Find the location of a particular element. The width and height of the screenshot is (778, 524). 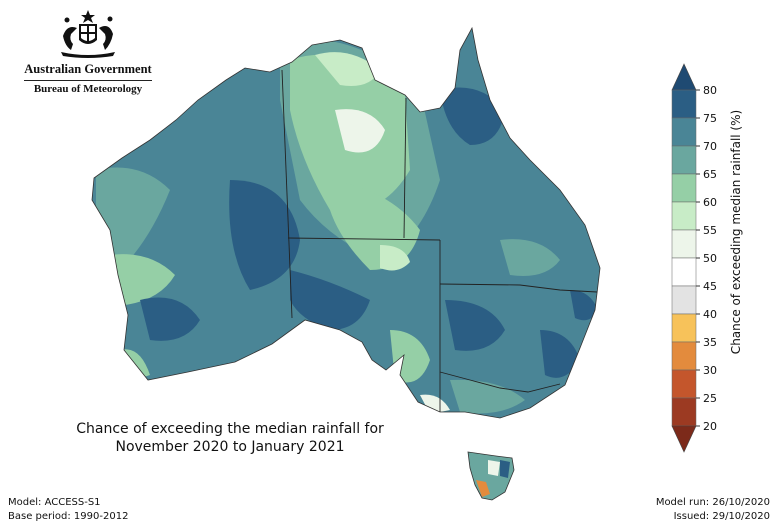

map-title-line2: November 2020 to January 2021 is located at coordinates (230, 447).